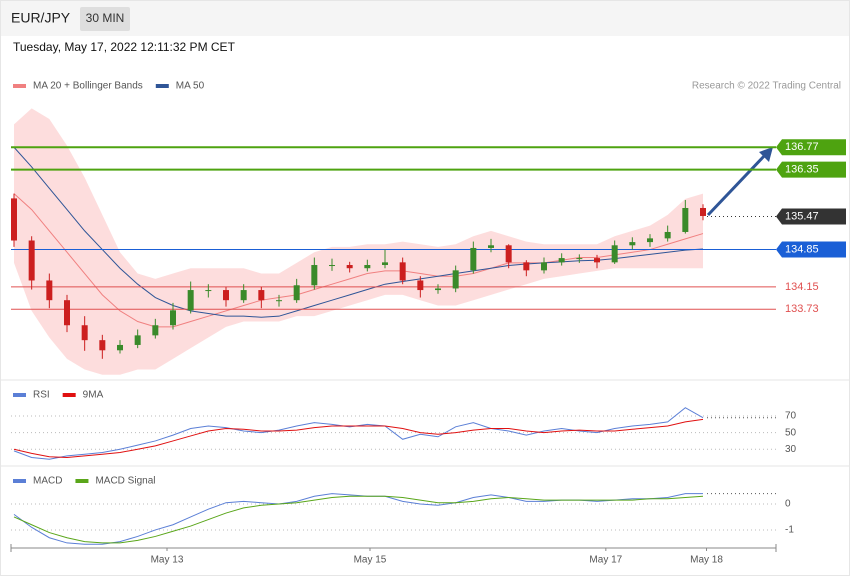 The width and height of the screenshot is (850, 576). Describe the element at coordinates (425, 18) in the screenshot. I see `header-bar` at that location.